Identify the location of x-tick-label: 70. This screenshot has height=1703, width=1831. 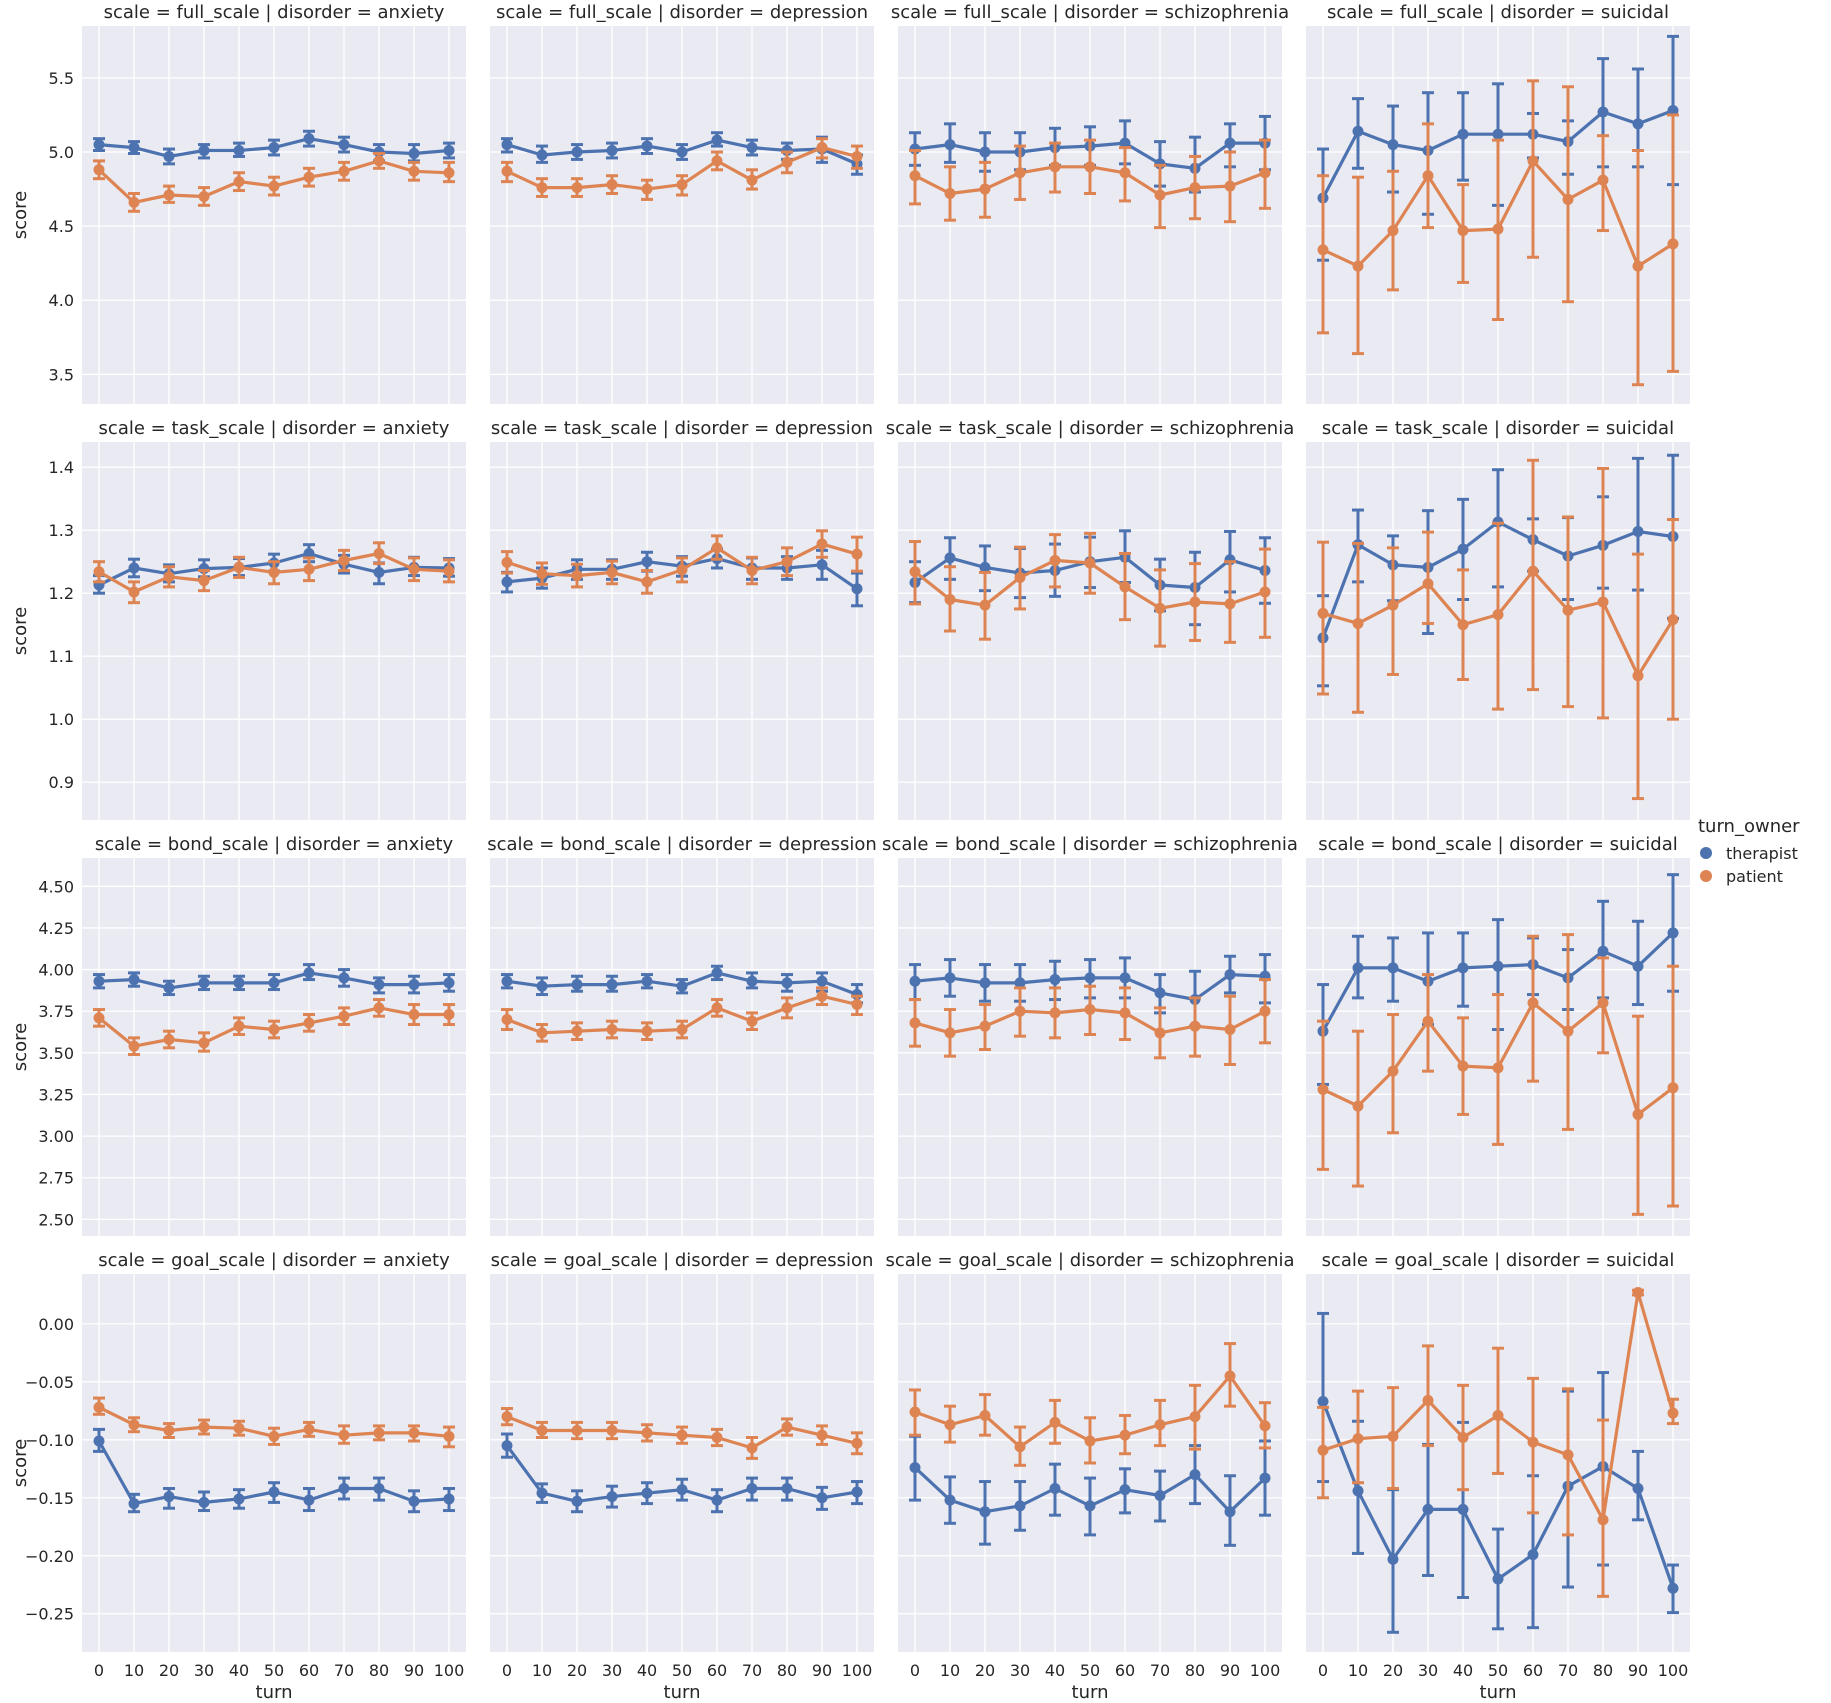
(1568, 1670).